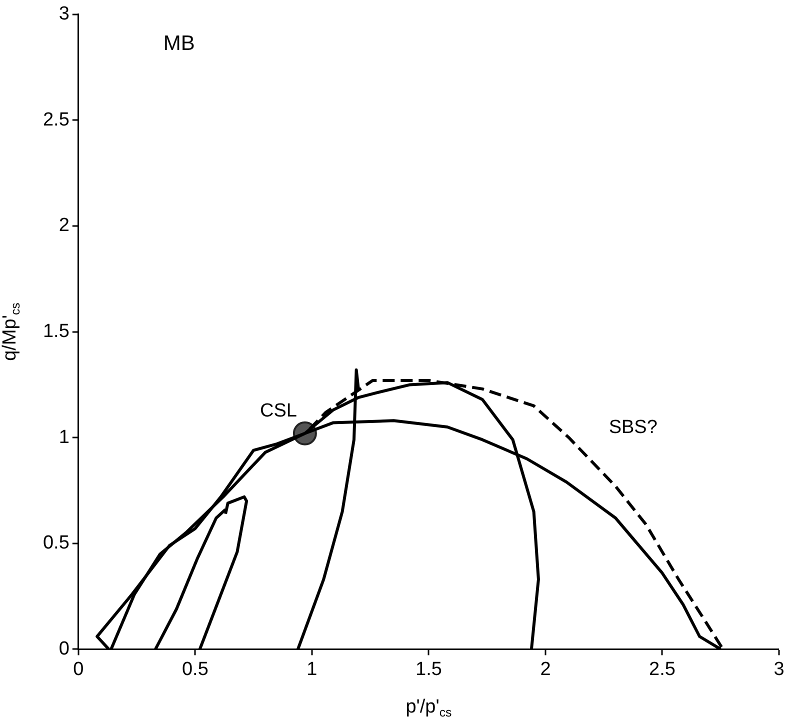  What do you see at coordinates (64, 437) in the screenshot?
I see `y-tick-label: 1` at bounding box center [64, 437].